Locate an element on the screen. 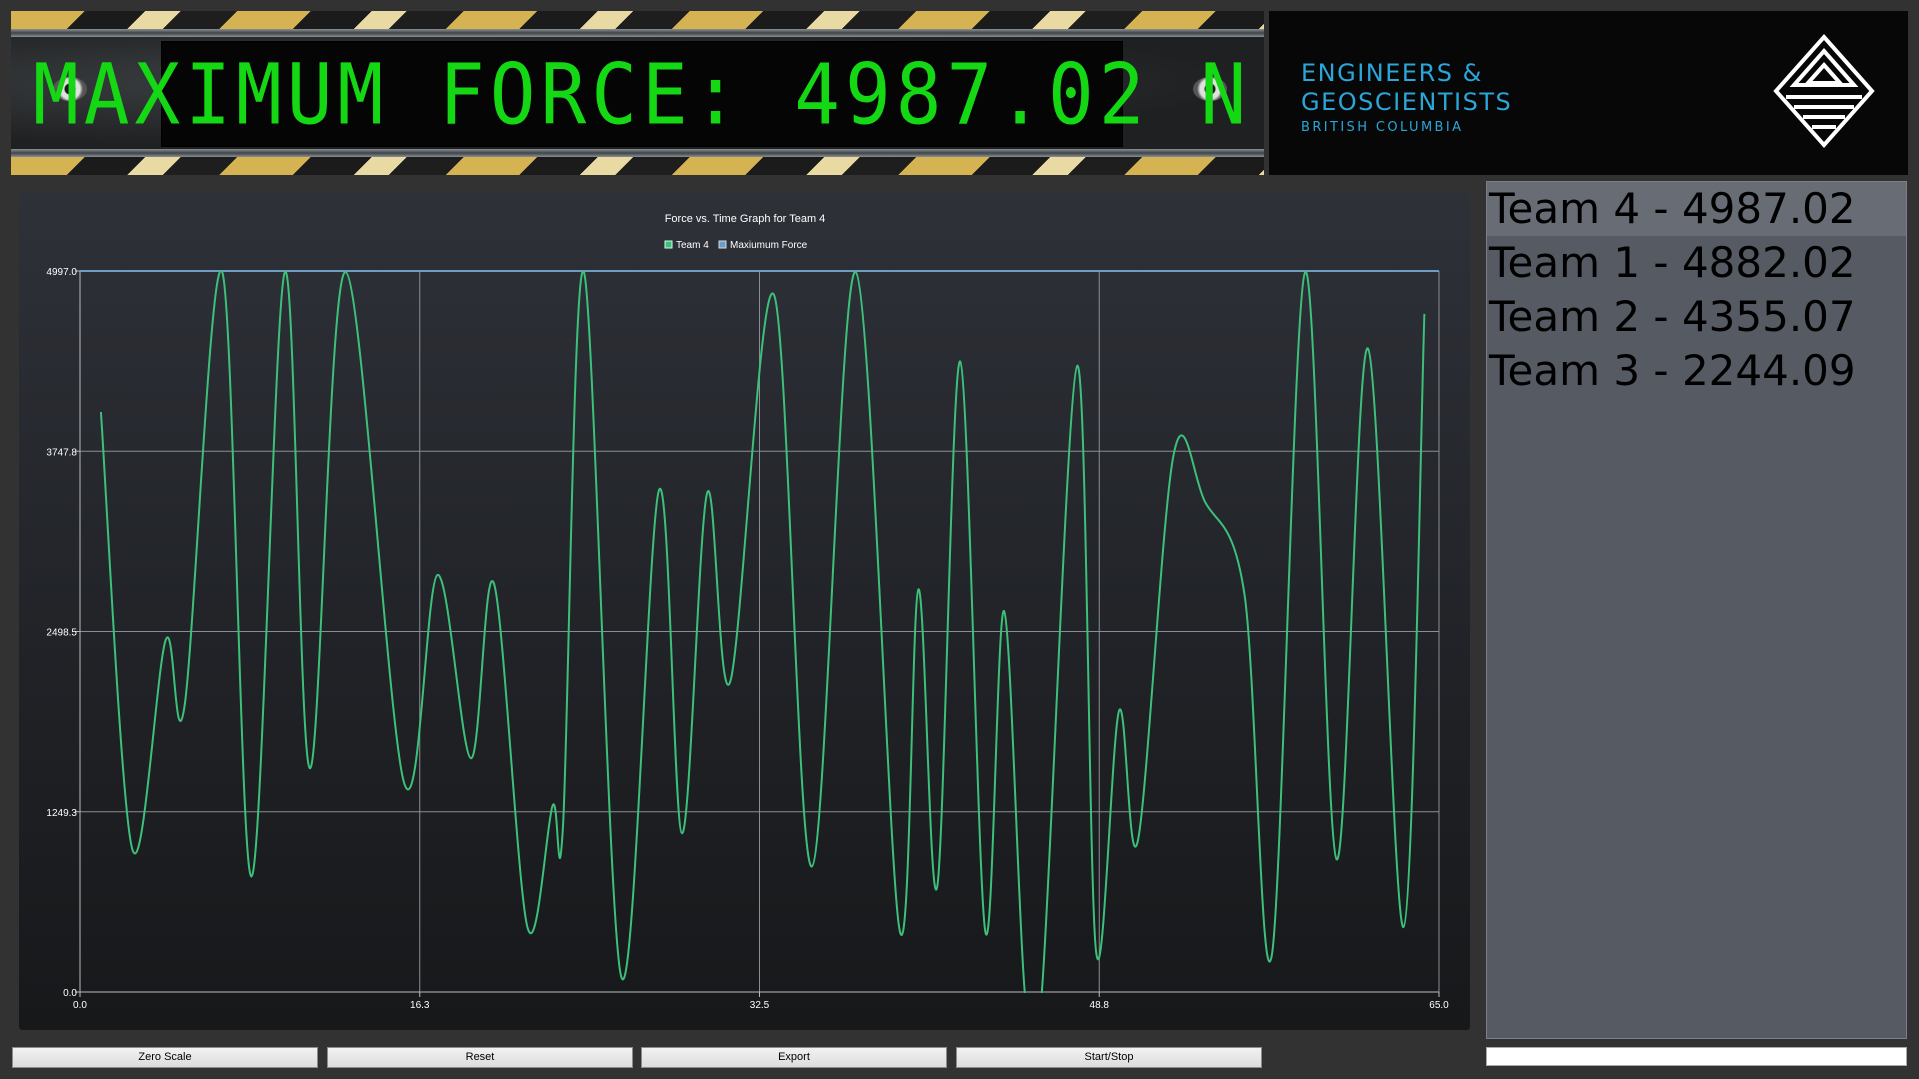 Image resolution: width=1919 pixels, height=1079 pixels. max-force-readout: MAXIMUM FORCE: 4987.02 N is located at coordinates (642, 94).